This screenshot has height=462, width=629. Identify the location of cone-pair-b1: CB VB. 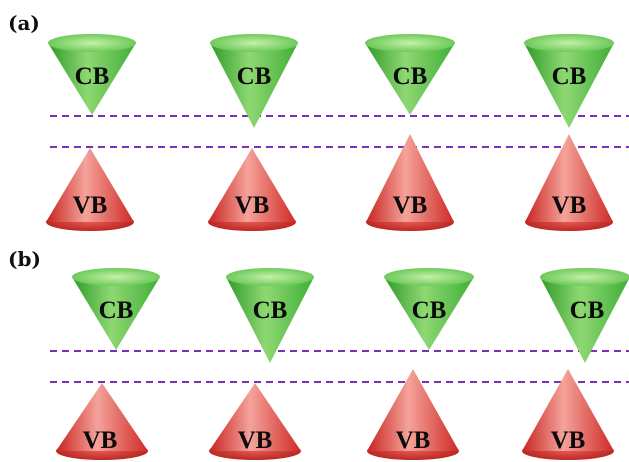
(108, 364).